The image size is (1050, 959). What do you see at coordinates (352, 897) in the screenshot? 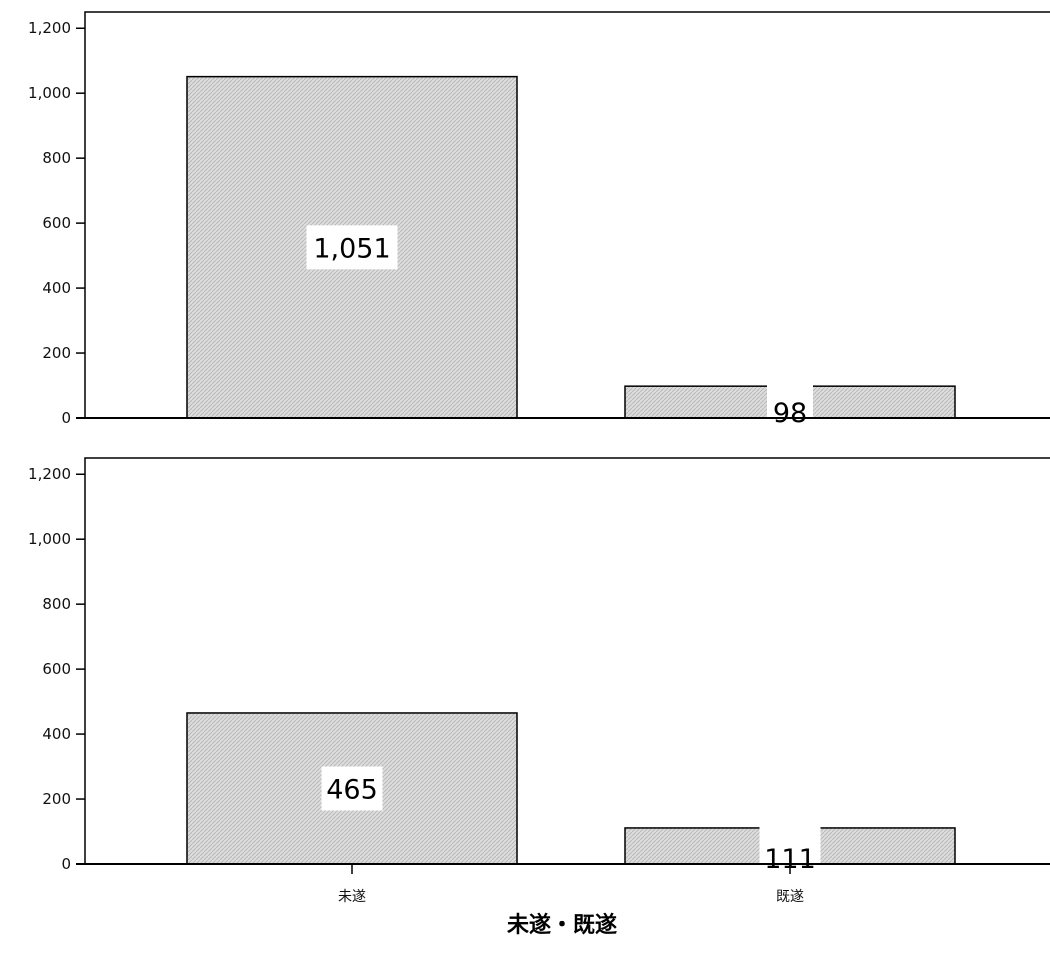
I see `x-tick-label: 未遂` at bounding box center [352, 897].